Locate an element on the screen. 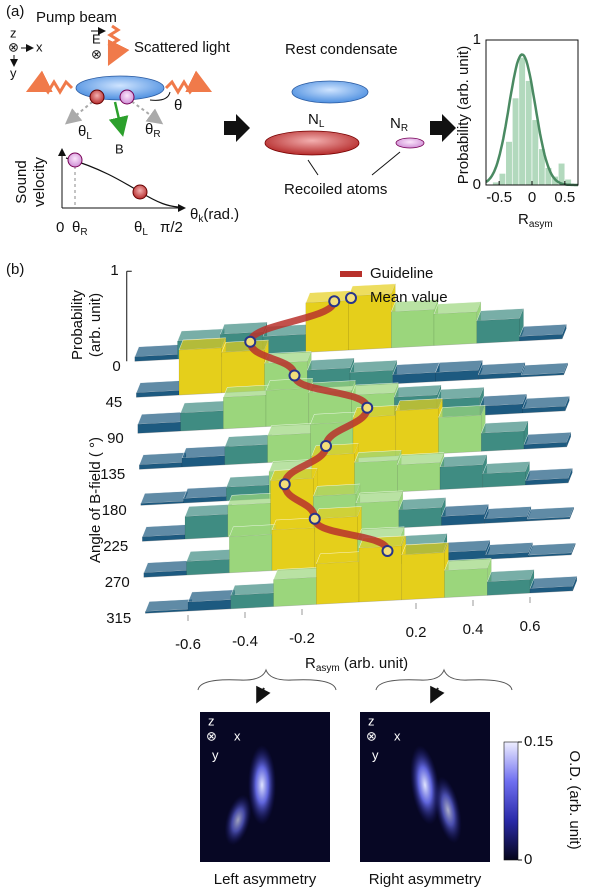  subscript: R is located at coordinates (156, 134).